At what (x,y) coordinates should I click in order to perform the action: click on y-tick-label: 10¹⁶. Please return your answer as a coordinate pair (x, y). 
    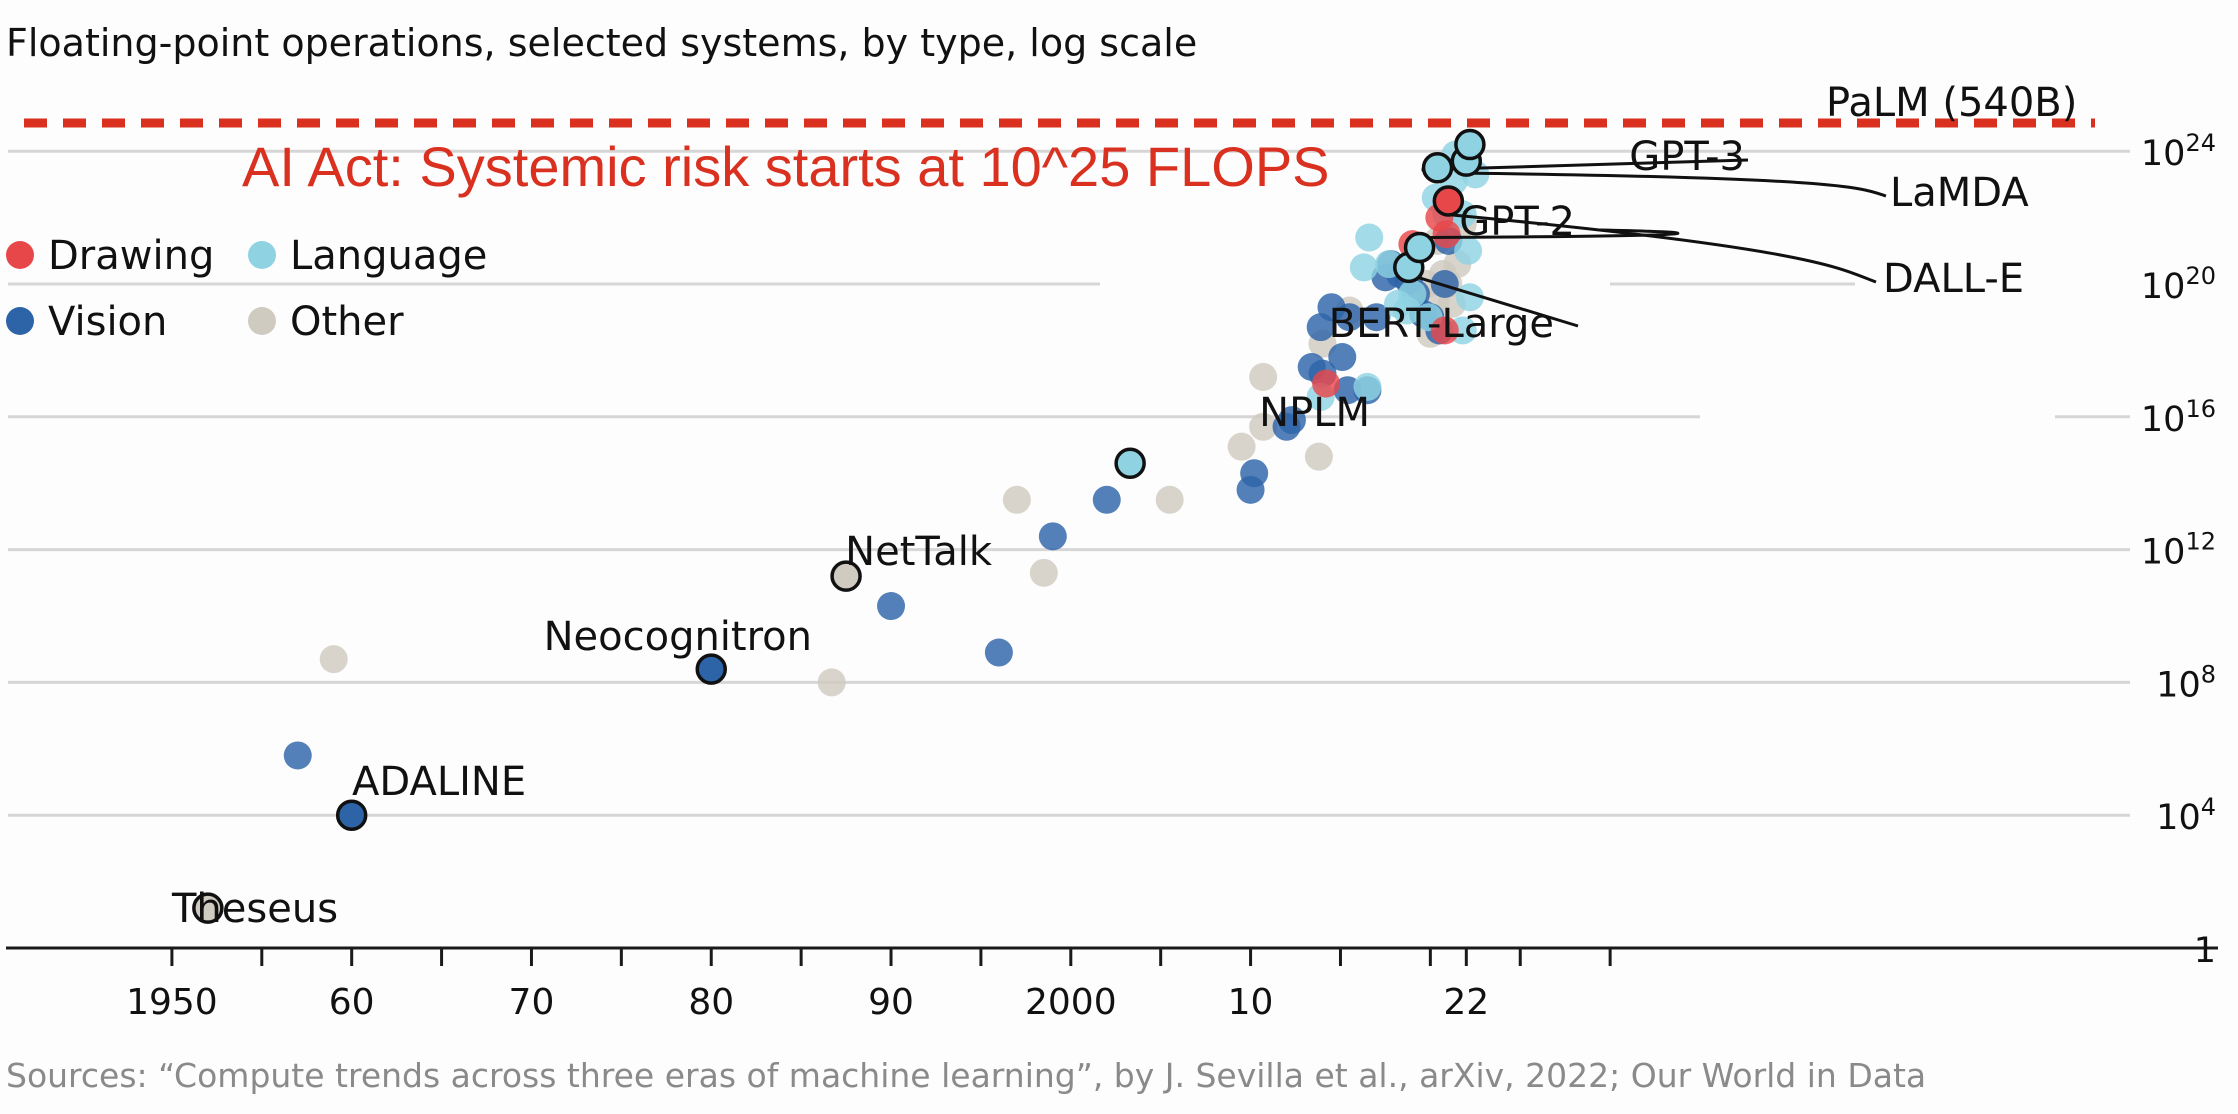
    Looking at the image, I should click on (2178, 417).